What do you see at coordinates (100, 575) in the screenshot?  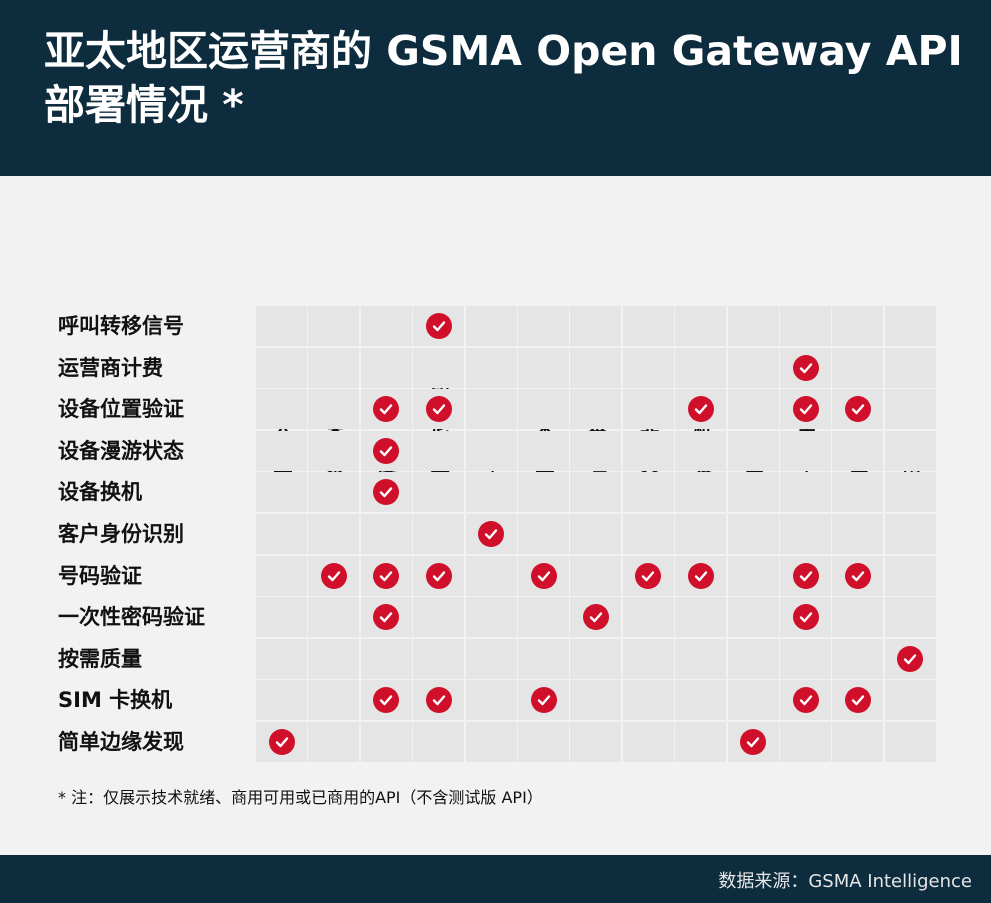 I see `row-label: 号码验证` at bounding box center [100, 575].